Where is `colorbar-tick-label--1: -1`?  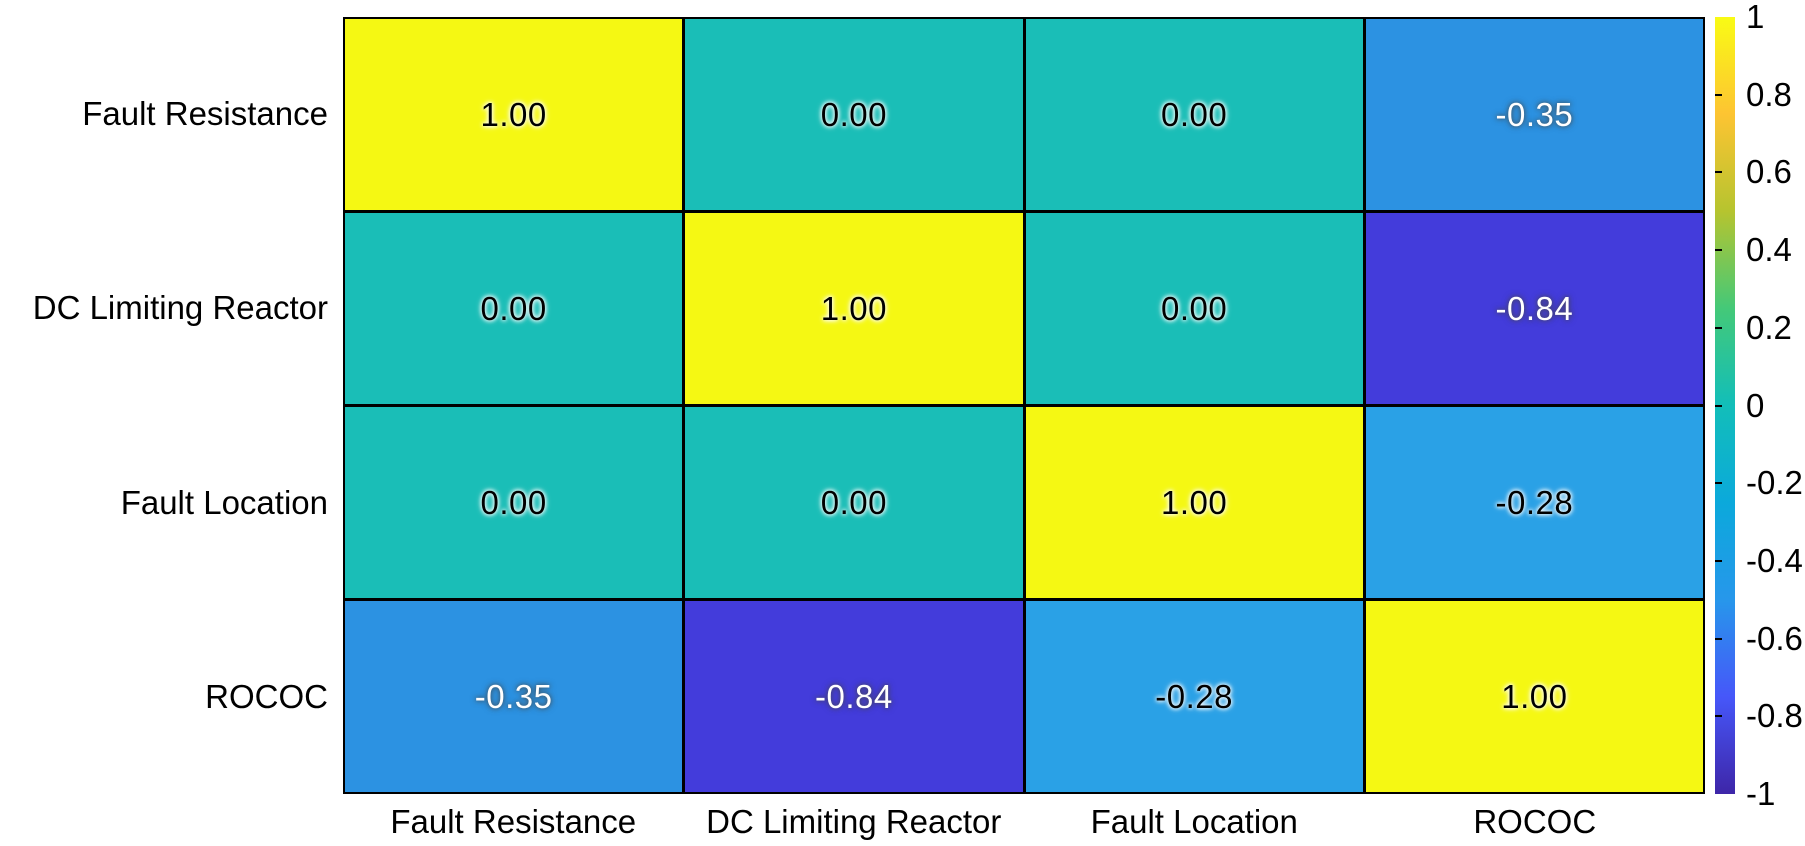 colorbar-tick-label--1: -1 is located at coordinates (1761, 793).